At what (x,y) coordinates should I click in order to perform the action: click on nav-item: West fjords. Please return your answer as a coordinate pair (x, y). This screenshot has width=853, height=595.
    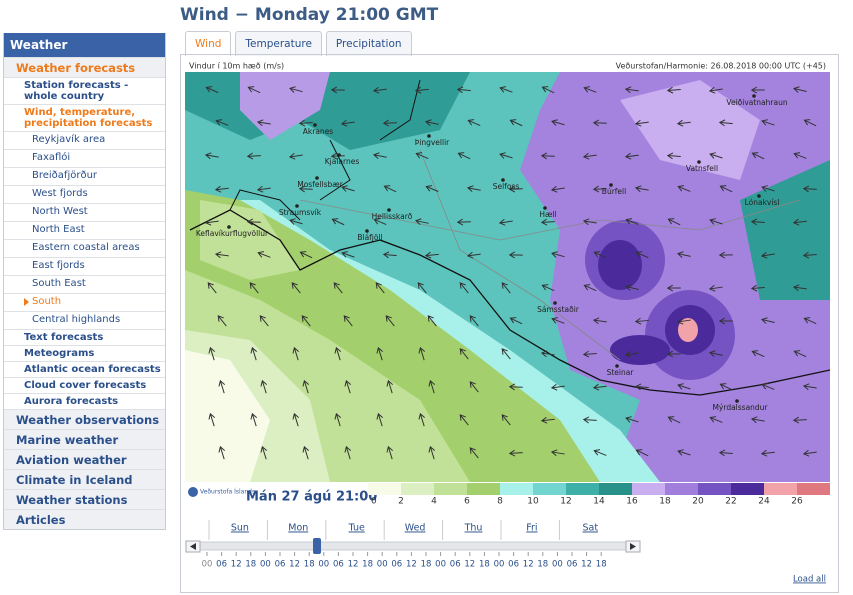
    Looking at the image, I should click on (84, 194).